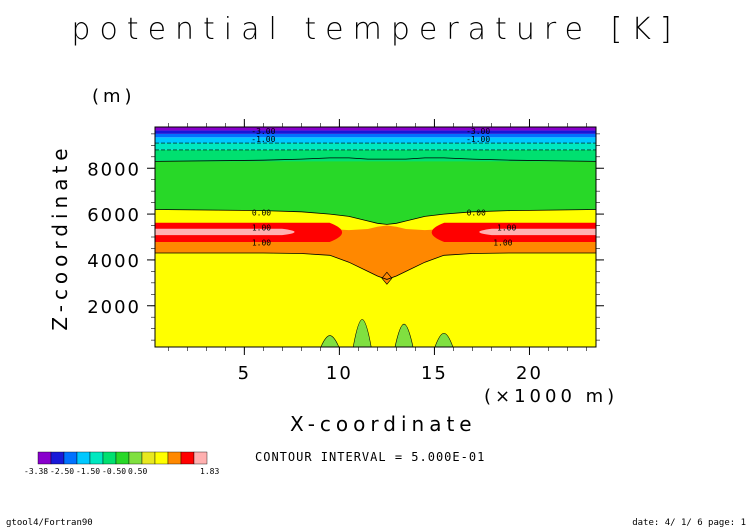 The width and height of the screenshot is (752, 532). I want to click on colorbar-label-2: -1.50, so click(88, 471).